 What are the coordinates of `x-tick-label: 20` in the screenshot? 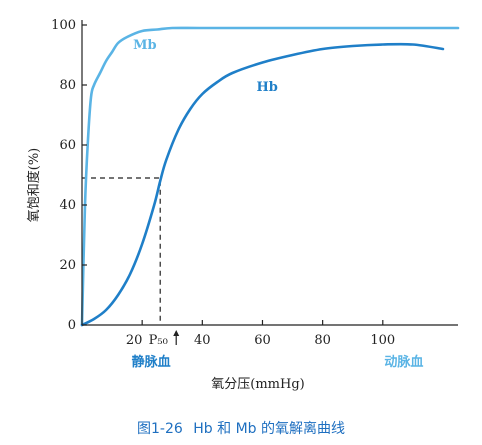 It's located at (134, 340).